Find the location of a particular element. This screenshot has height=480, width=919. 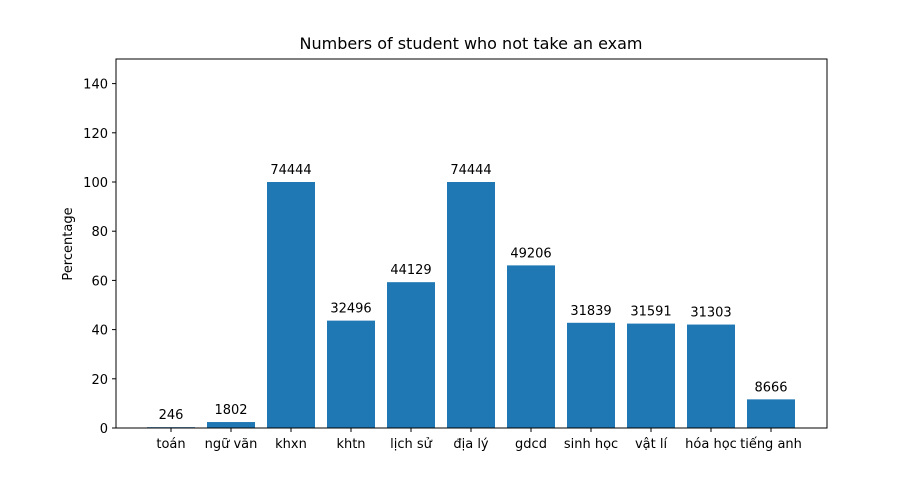

y-tick-label: 120 is located at coordinates (95, 134).